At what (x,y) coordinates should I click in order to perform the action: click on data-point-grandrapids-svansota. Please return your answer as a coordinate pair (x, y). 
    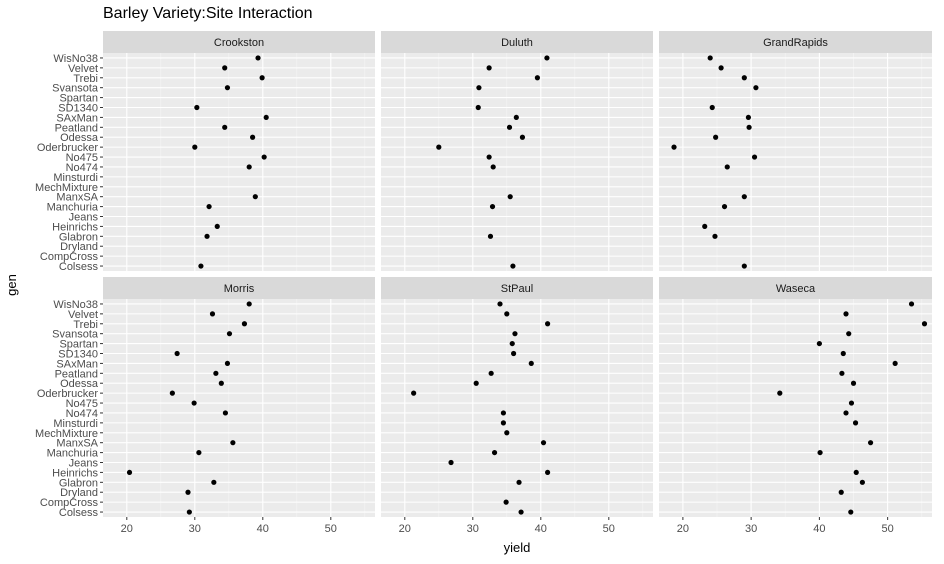
    Looking at the image, I should click on (756, 88).